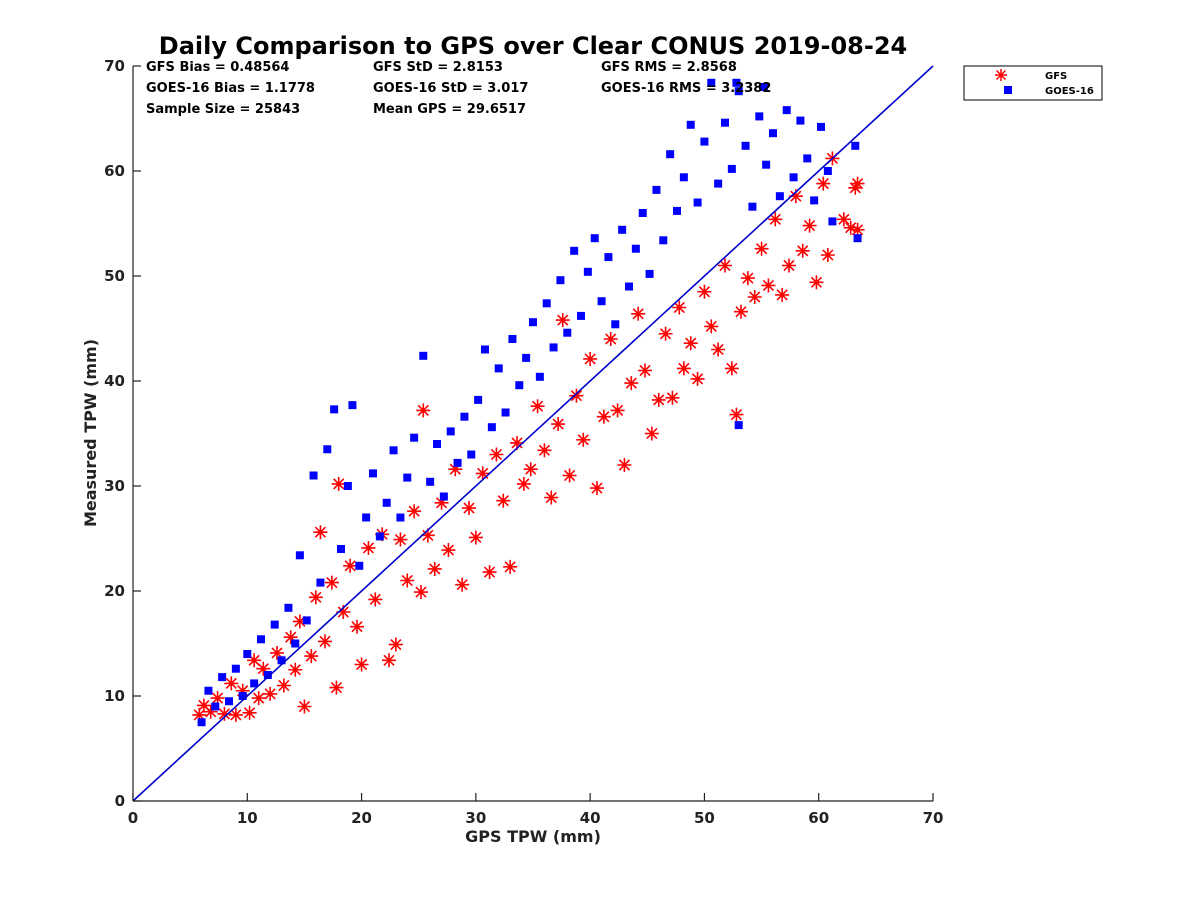  What do you see at coordinates (114, 171) in the screenshot?
I see `y-tick-label: 60` at bounding box center [114, 171].